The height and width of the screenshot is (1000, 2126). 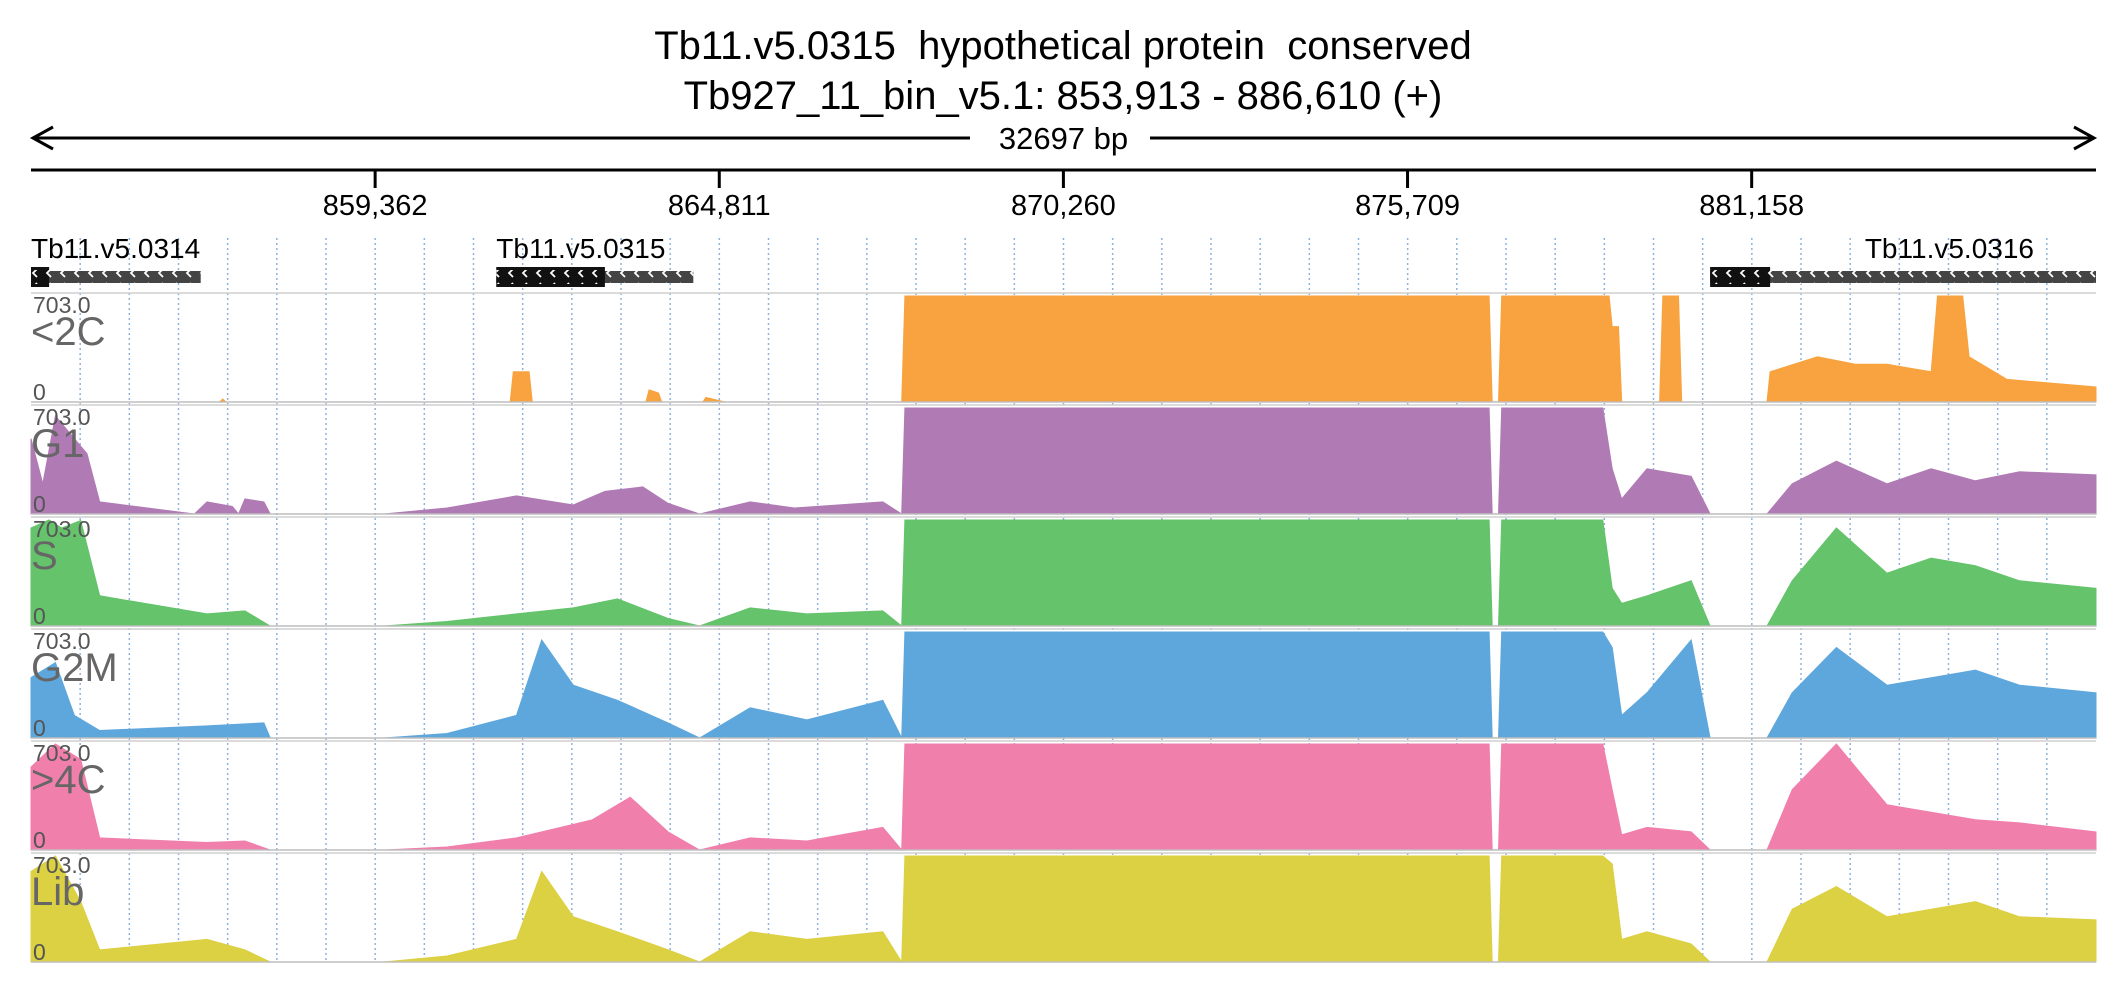 I want to click on x-tick-label: 864,811, so click(x=719, y=206).